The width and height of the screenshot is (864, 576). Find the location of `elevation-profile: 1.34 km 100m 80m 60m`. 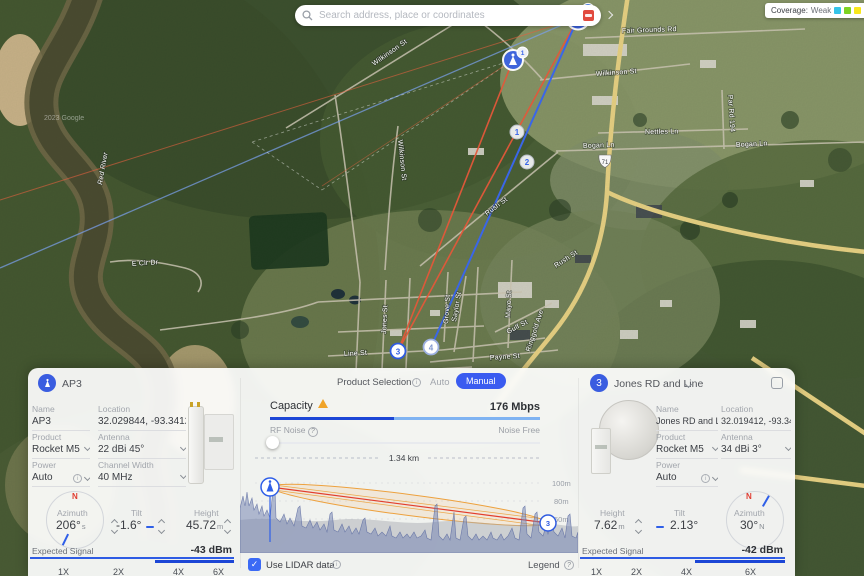

elevation-profile: 1.34 km 100m 80m 60m is located at coordinates (409, 503).